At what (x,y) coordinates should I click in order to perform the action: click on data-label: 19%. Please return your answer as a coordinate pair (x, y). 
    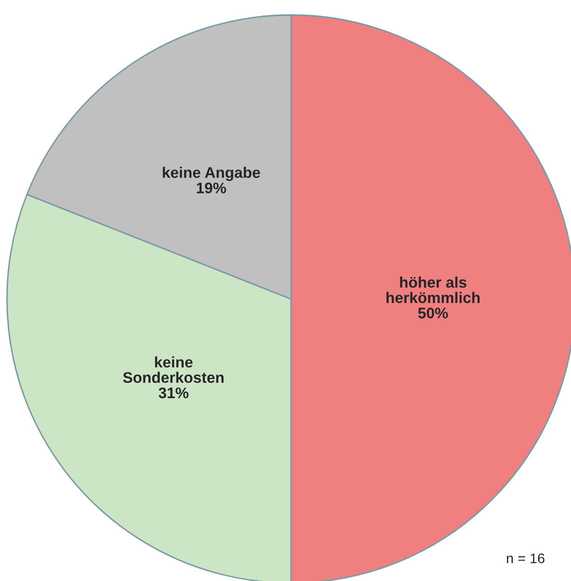
    Looking at the image, I should click on (211, 188).